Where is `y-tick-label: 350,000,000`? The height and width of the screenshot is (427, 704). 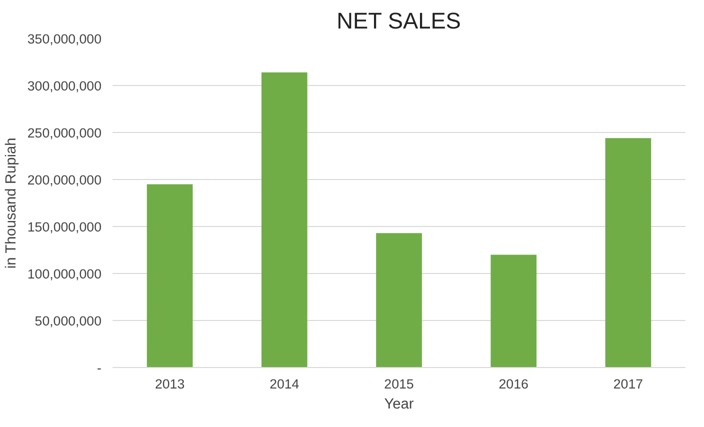
y-tick-label: 350,000,000 is located at coordinates (64, 39).